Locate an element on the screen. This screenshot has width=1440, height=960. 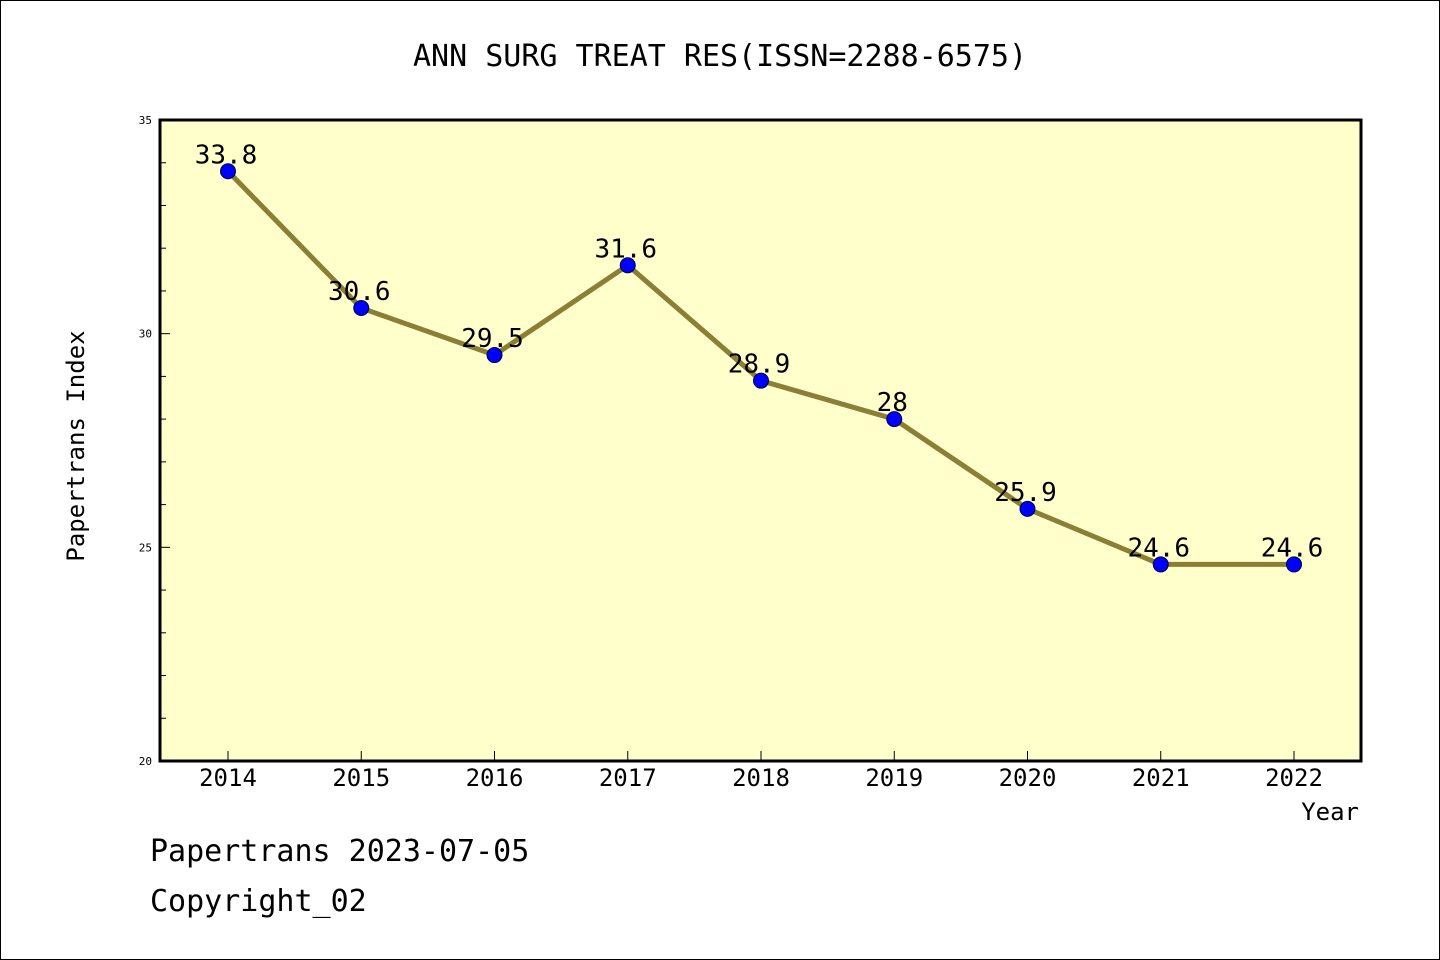
data-label: 30.6 is located at coordinates (359, 292).